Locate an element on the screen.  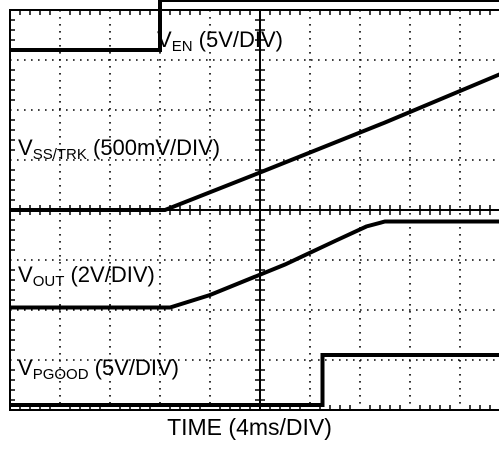
series-label-4: VPGOOD (5V/DIV) is located at coordinates (98, 369).